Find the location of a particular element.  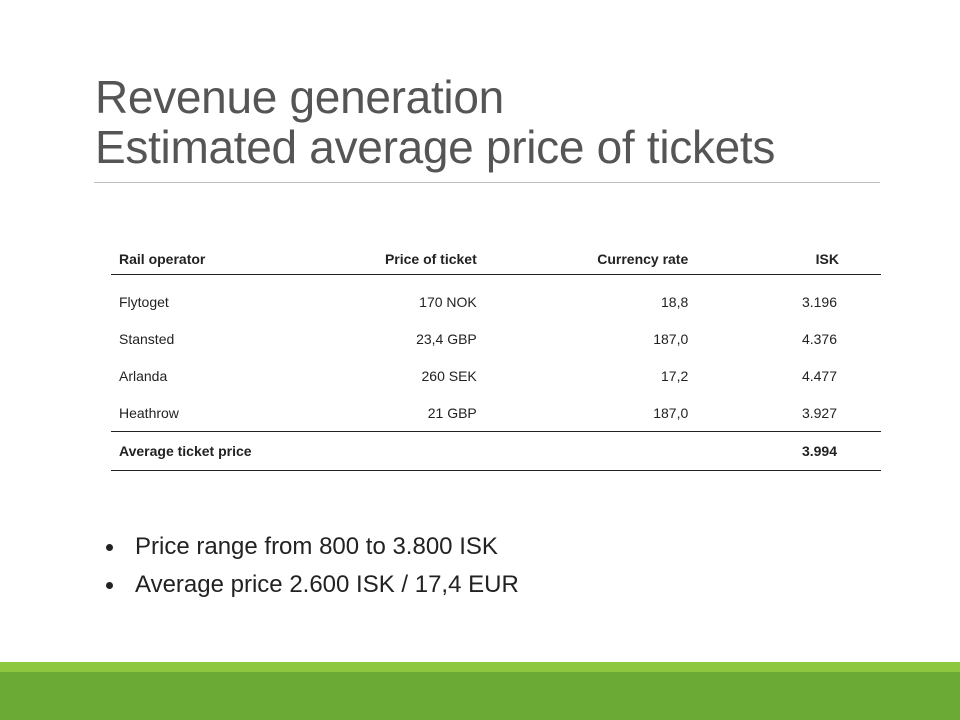

table-total-row: Average ticket price 3.994 is located at coordinates (496, 451).